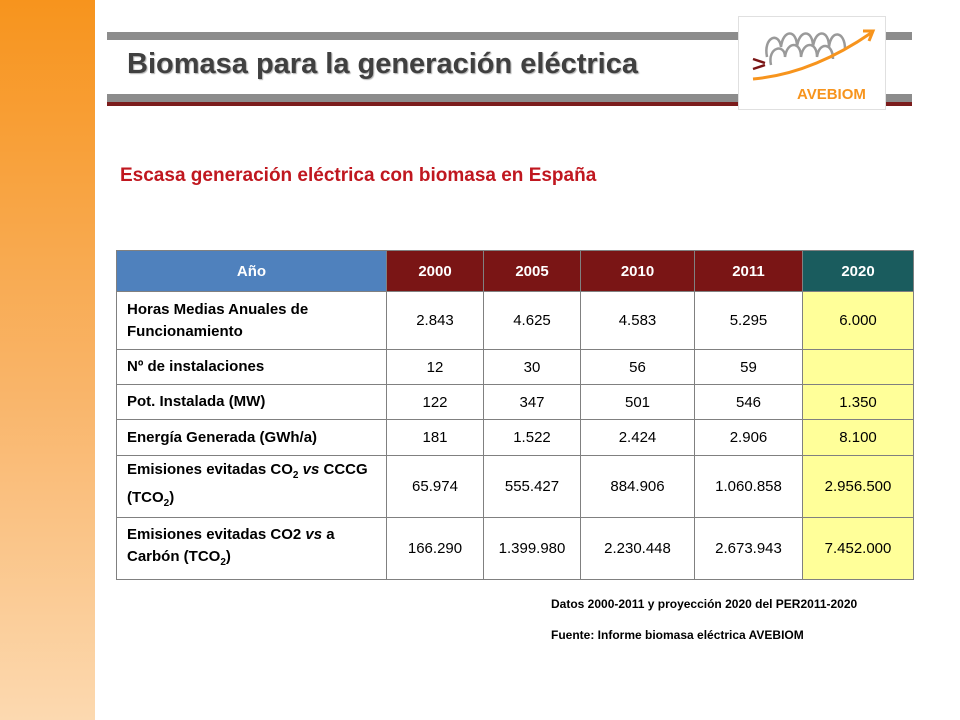 This screenshot has height=720, width=960. What do you see at coordinates (637, 367) in the screenshot?
I see `table-cell: 56` at bounding box center [637, 367].